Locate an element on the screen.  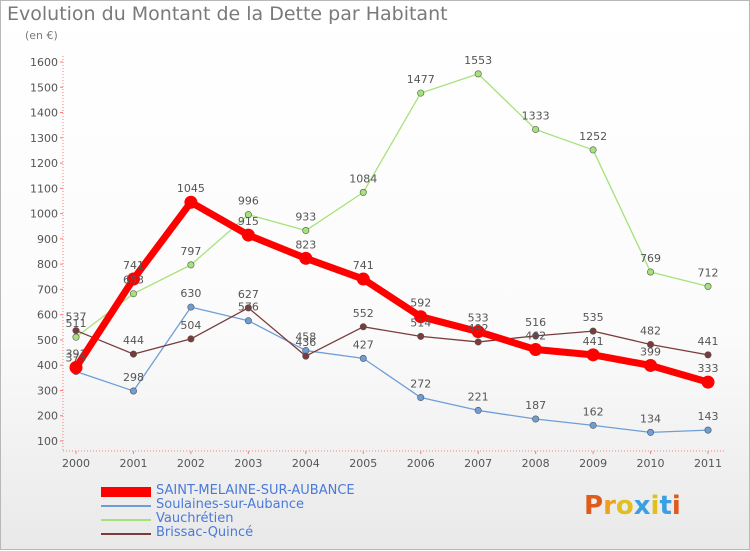
y-tick-label: 1500 is located at coordinates (44, 87).